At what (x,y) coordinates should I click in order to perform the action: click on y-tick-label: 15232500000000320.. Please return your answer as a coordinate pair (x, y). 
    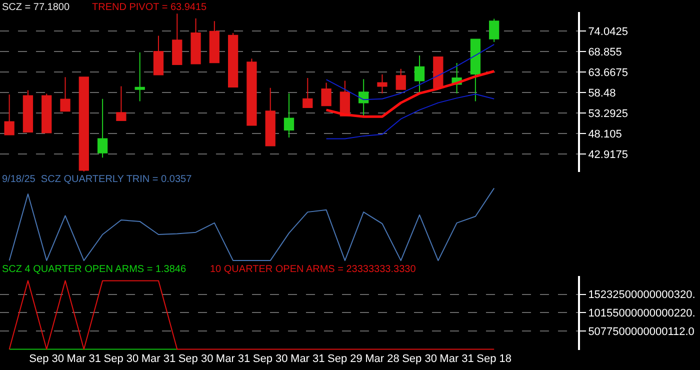
    Looking at the image, I should click on (642, 295).